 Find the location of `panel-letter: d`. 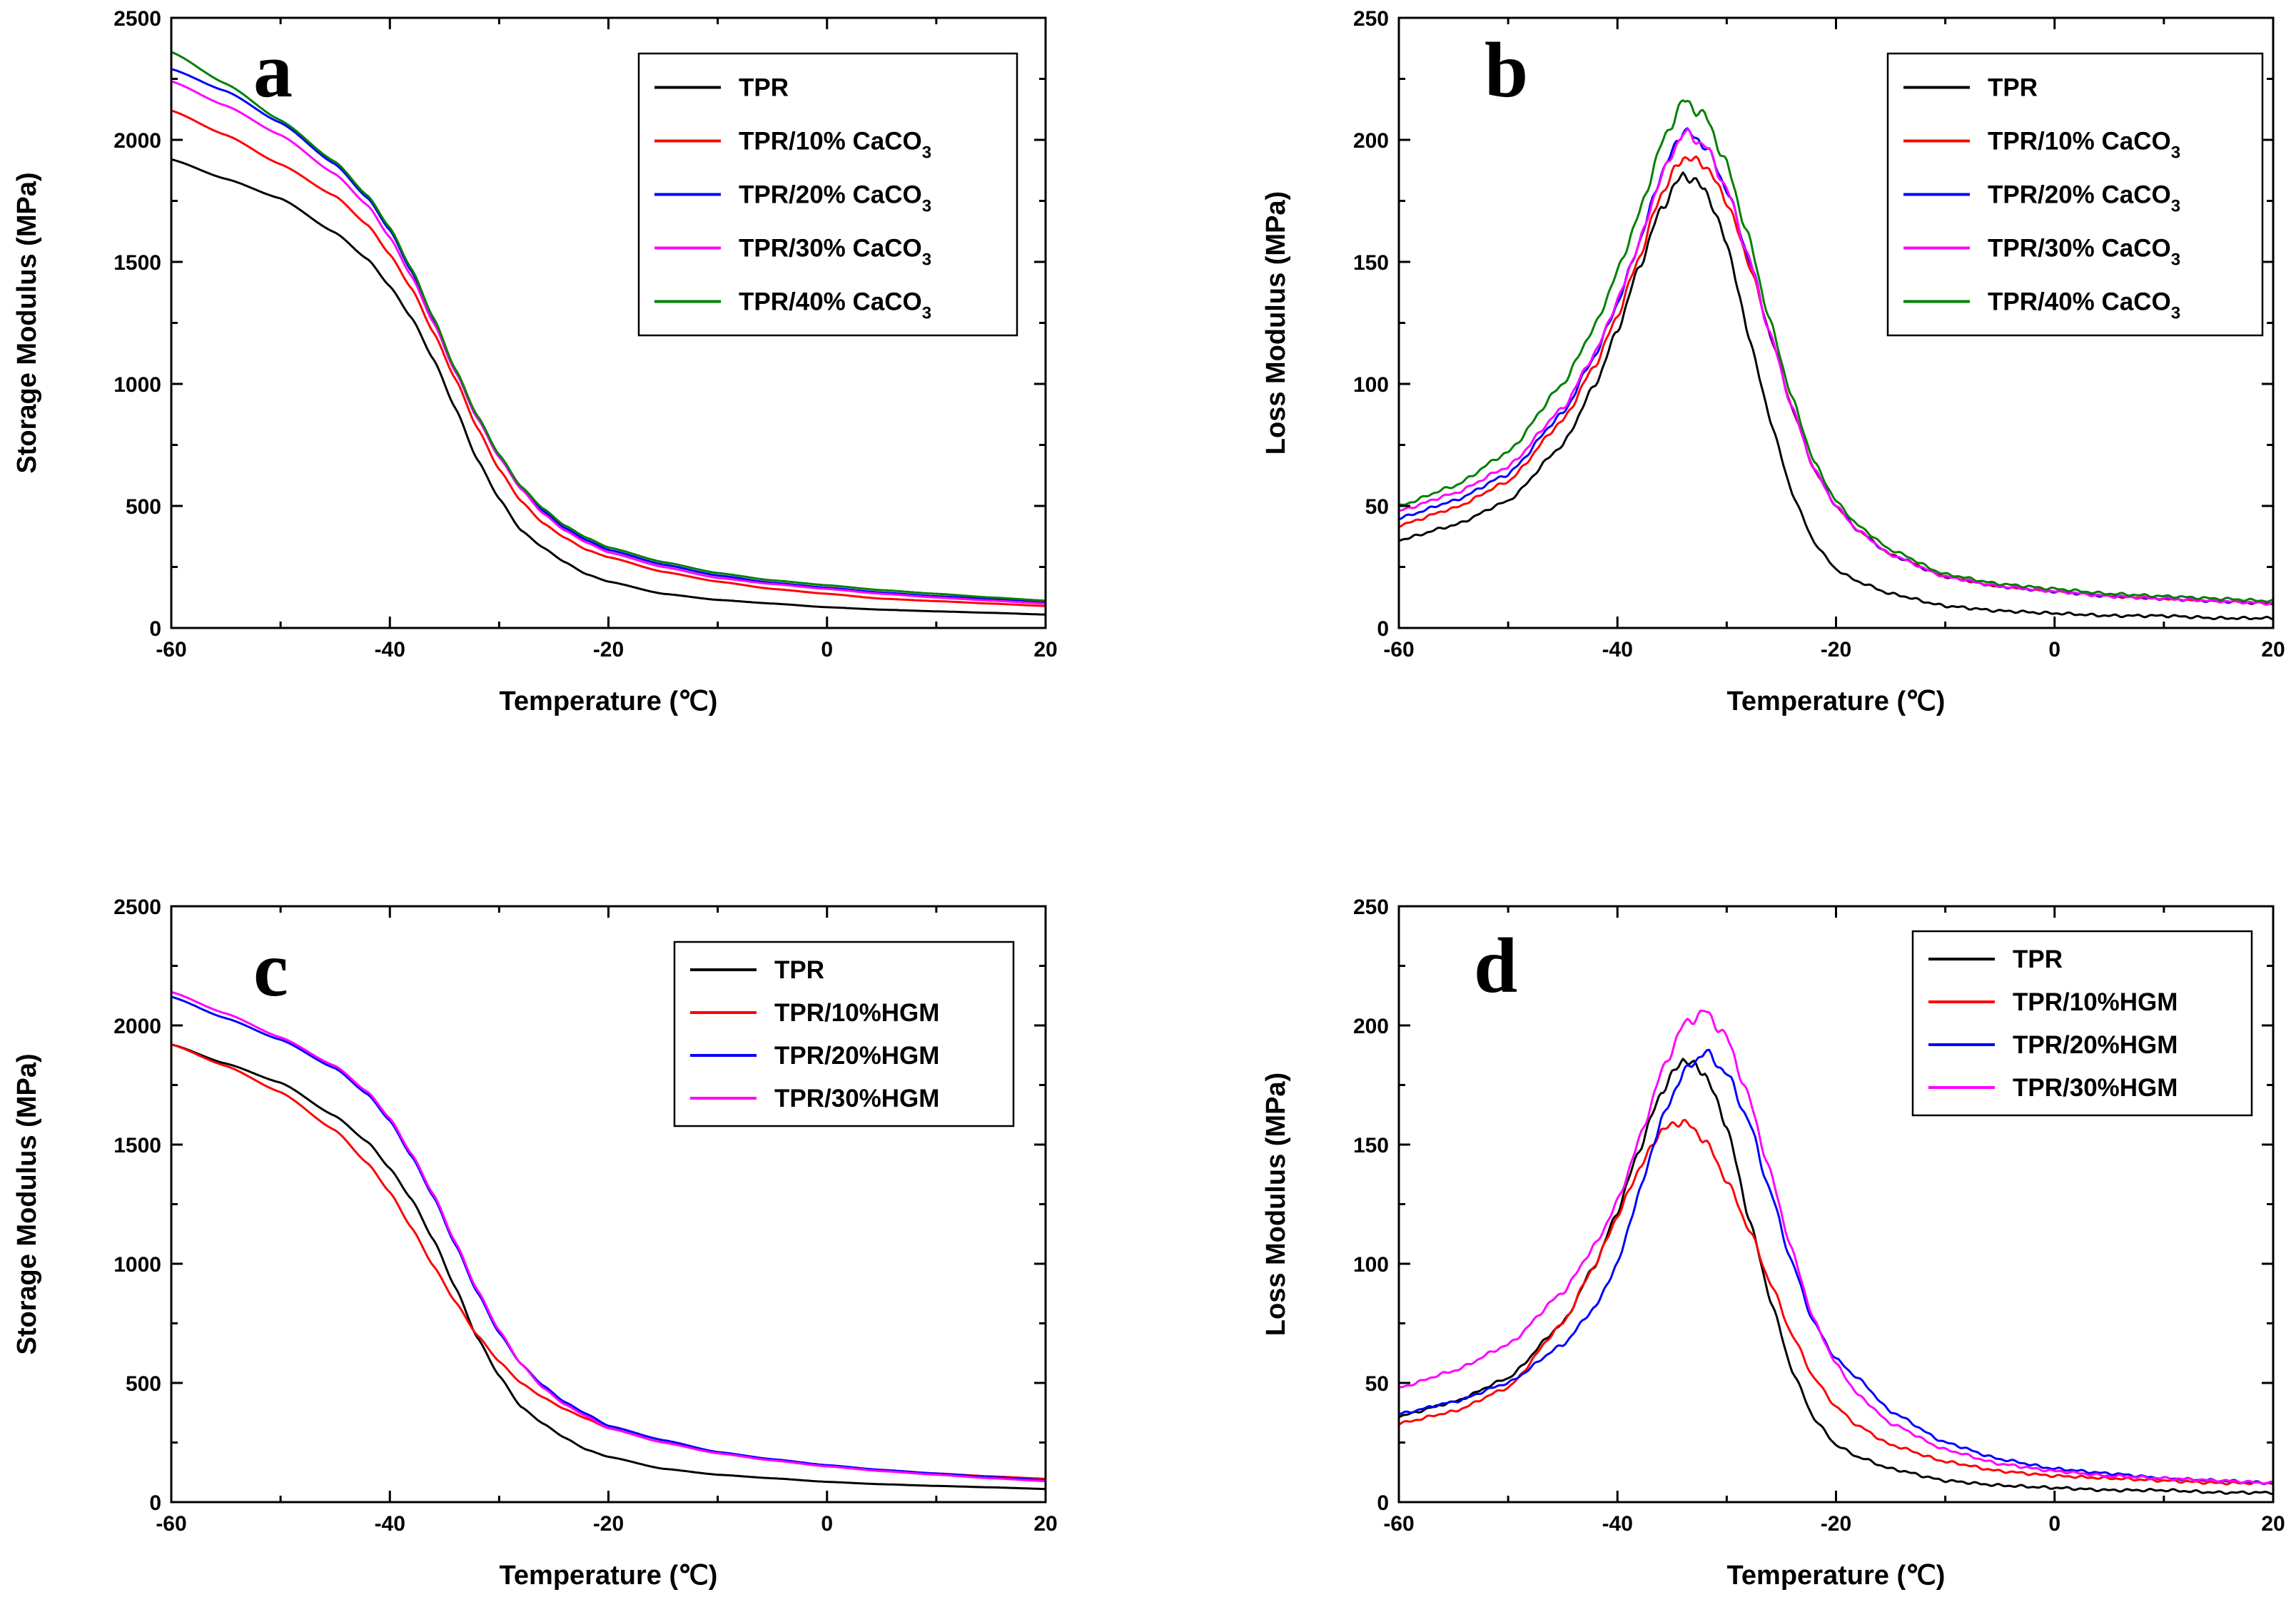

panel-letter: d is located at coordinates (1495, 965).